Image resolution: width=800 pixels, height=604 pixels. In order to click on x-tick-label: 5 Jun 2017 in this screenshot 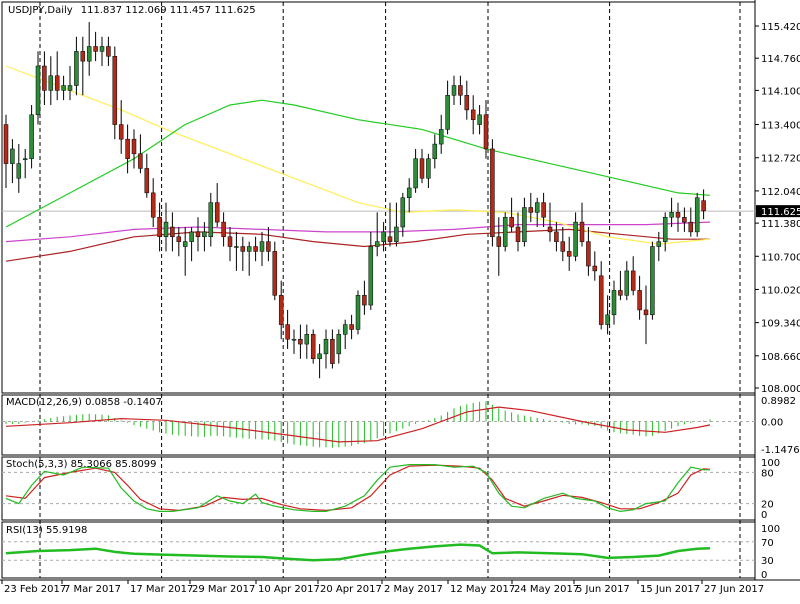, I will do `click(603, 589)`.